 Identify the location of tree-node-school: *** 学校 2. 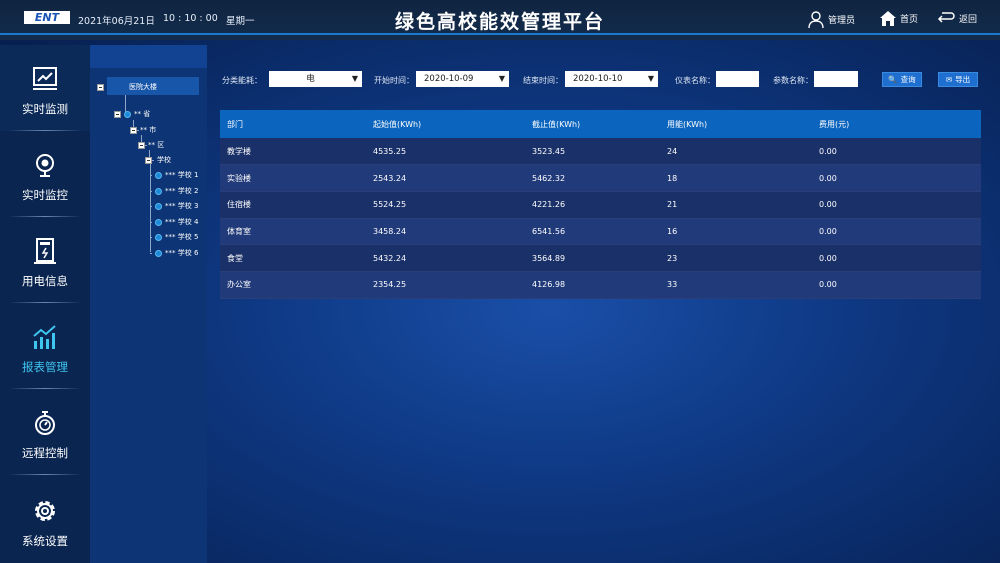
(174, 191).